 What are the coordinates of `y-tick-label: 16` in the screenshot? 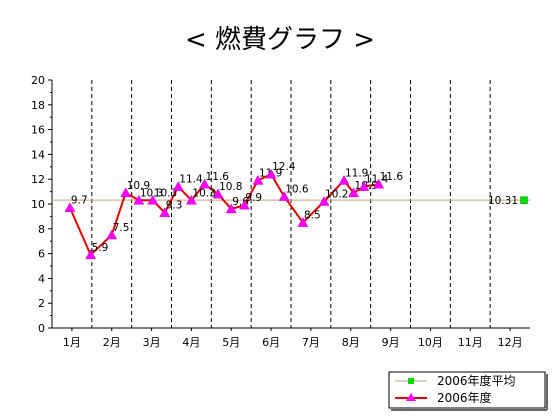 It's located at (38, 130).